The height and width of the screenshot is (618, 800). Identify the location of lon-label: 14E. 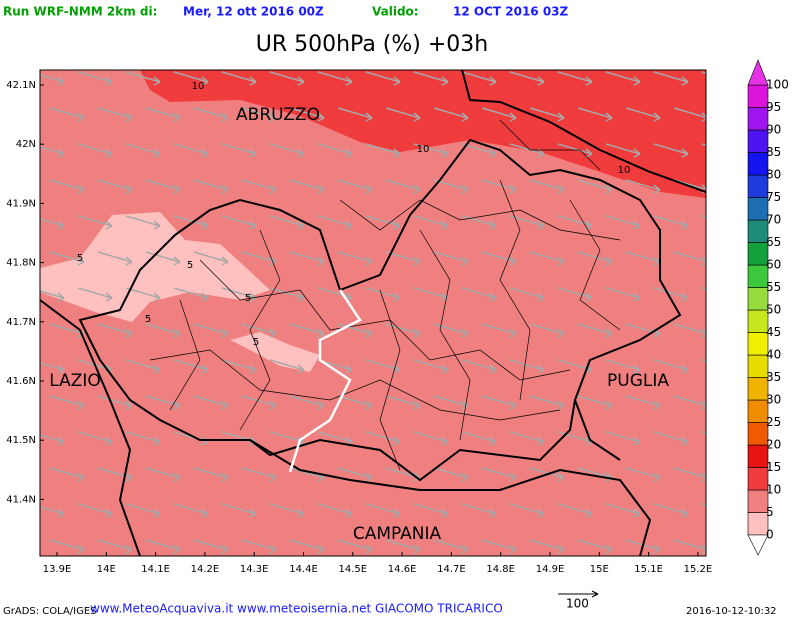
(106, 569).